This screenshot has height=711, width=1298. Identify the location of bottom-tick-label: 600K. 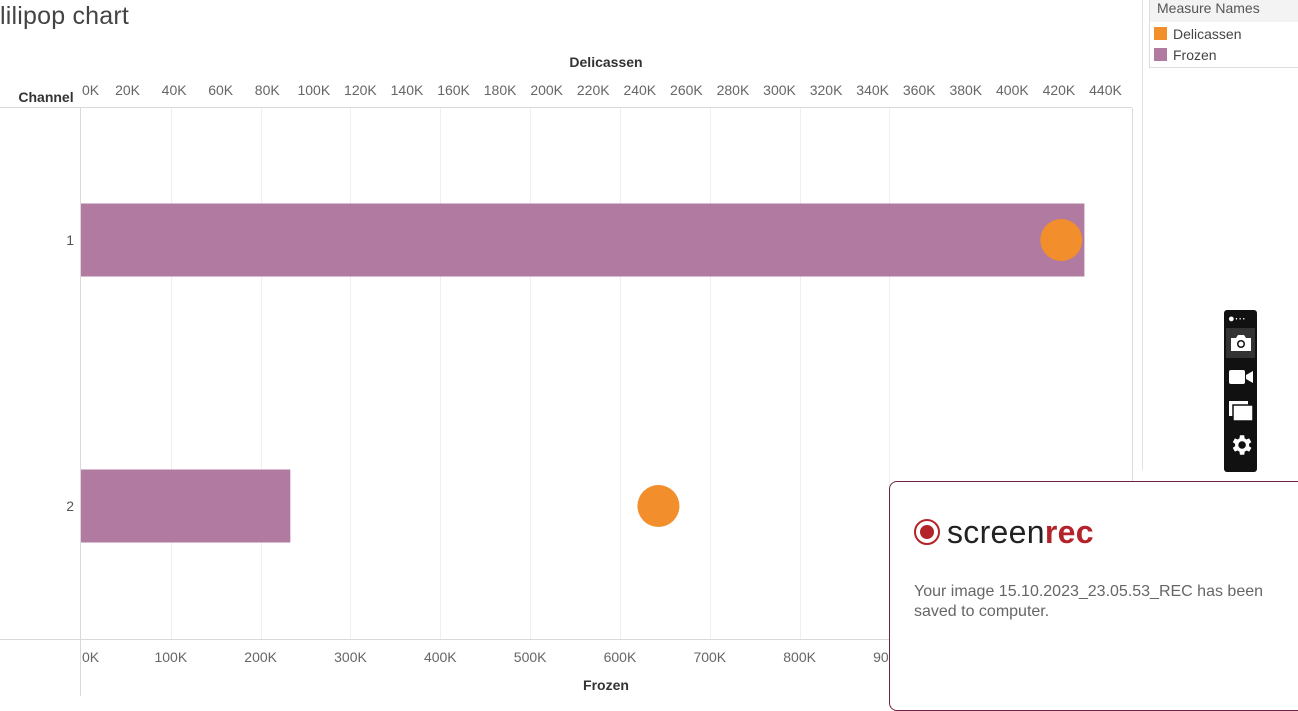
(620, 657).